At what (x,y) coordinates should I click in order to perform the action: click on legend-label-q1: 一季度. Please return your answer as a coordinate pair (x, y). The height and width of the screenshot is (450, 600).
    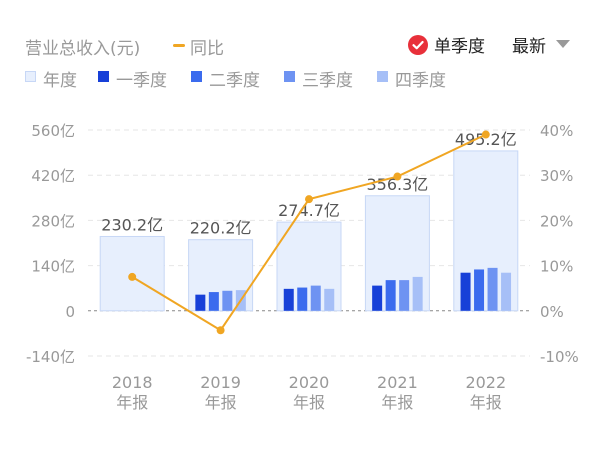
    Looking at the image, I should click on (141, 81).